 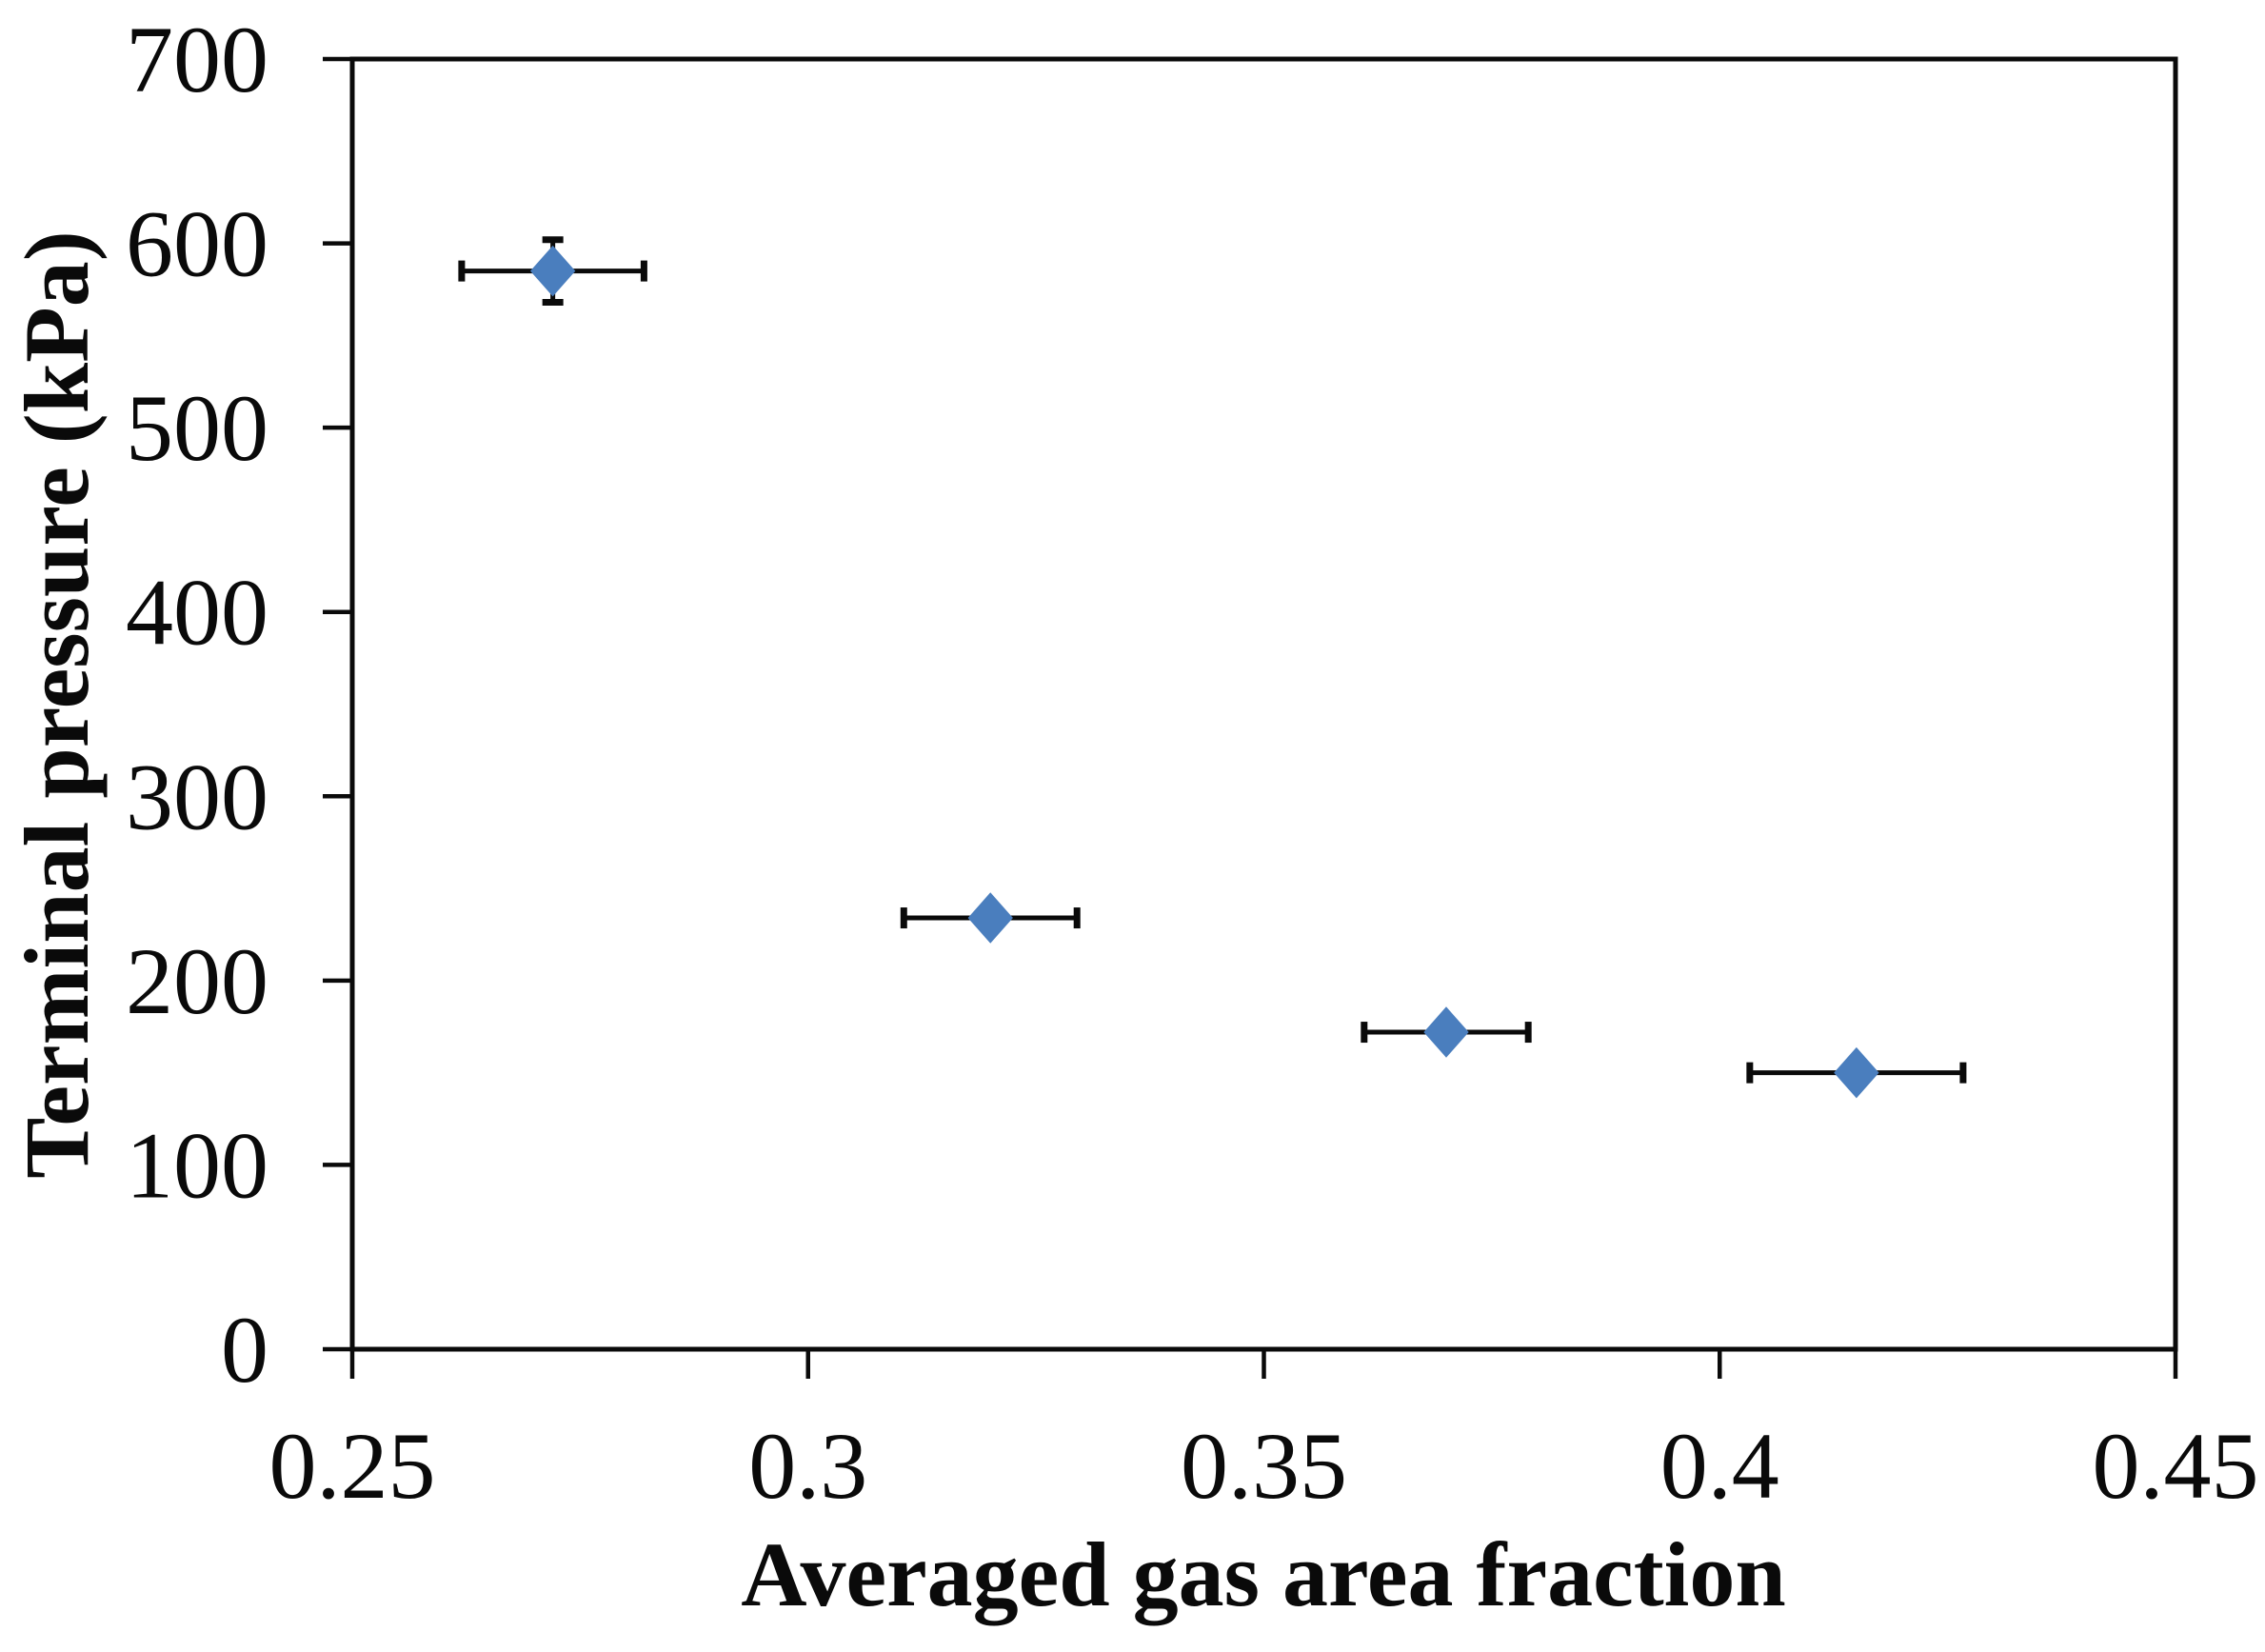 I want to click on y-tick-label: 600, so click(x=197, y=244).